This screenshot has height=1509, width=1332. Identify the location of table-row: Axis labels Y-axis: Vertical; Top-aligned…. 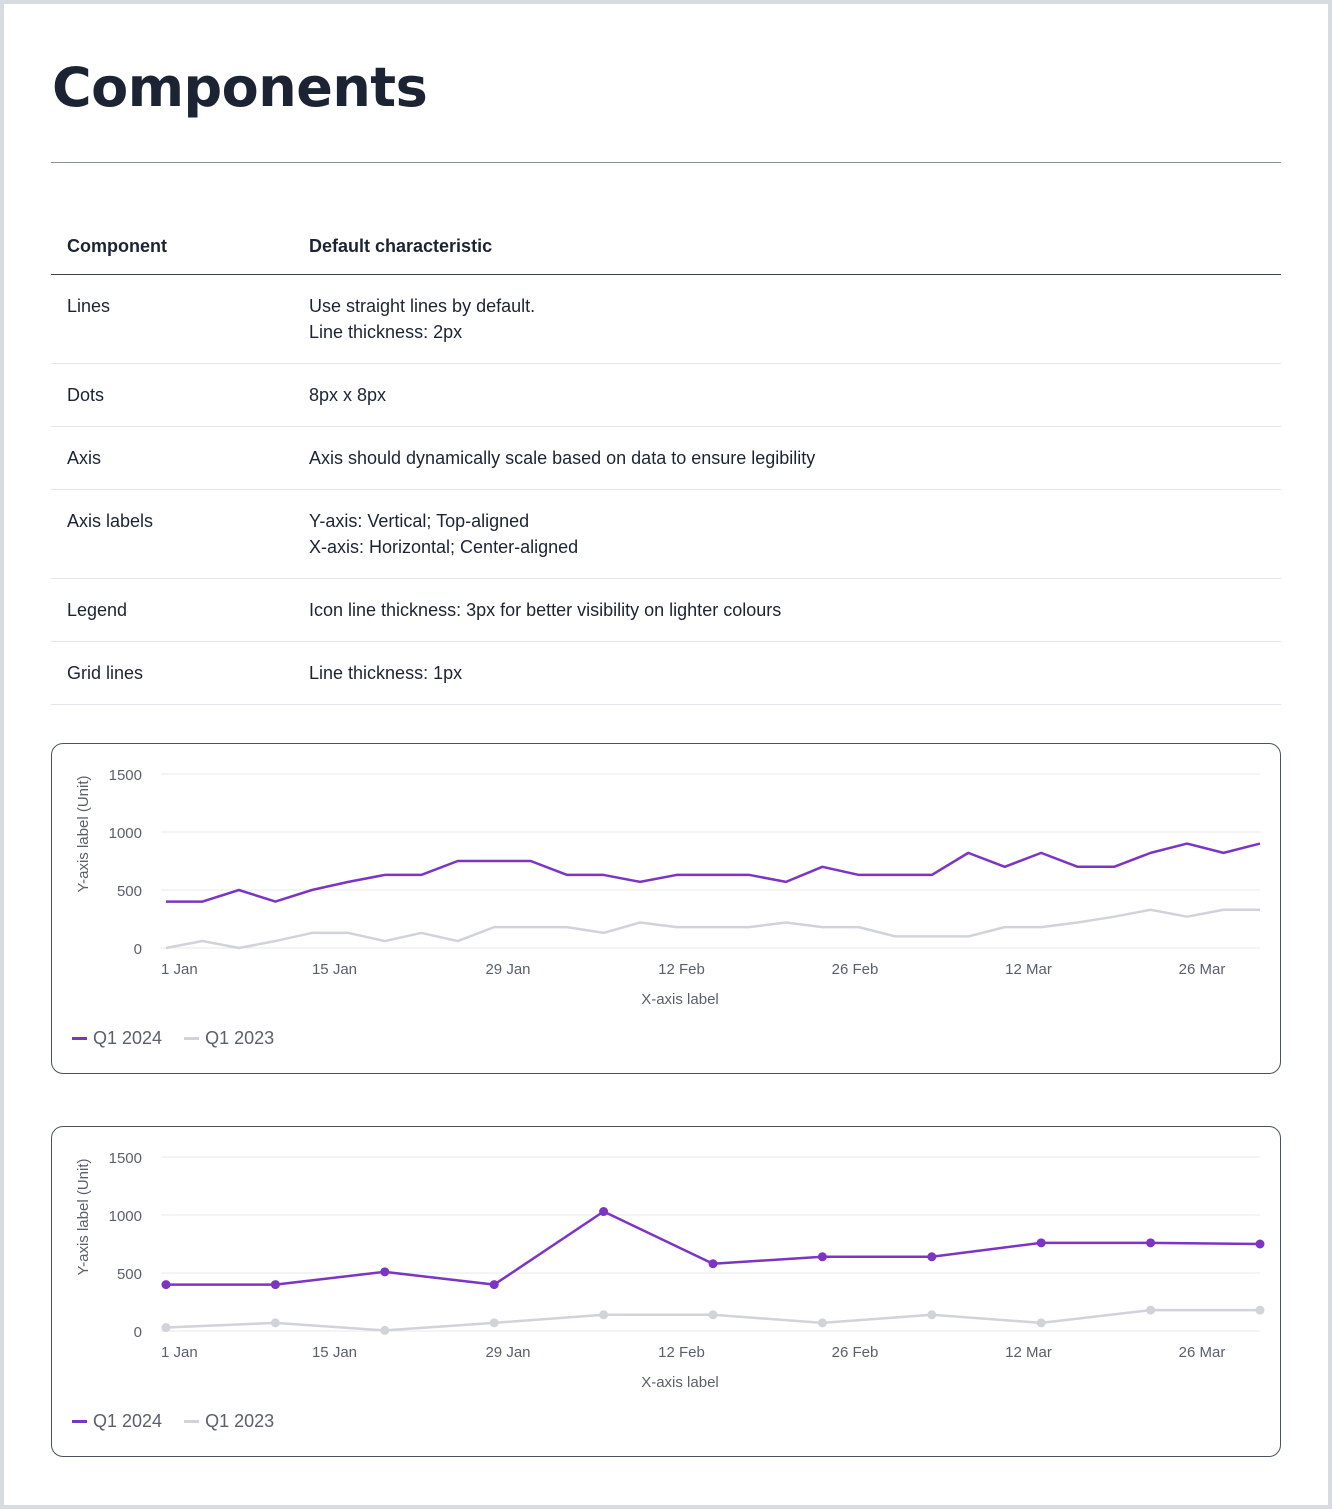
(666, 534).